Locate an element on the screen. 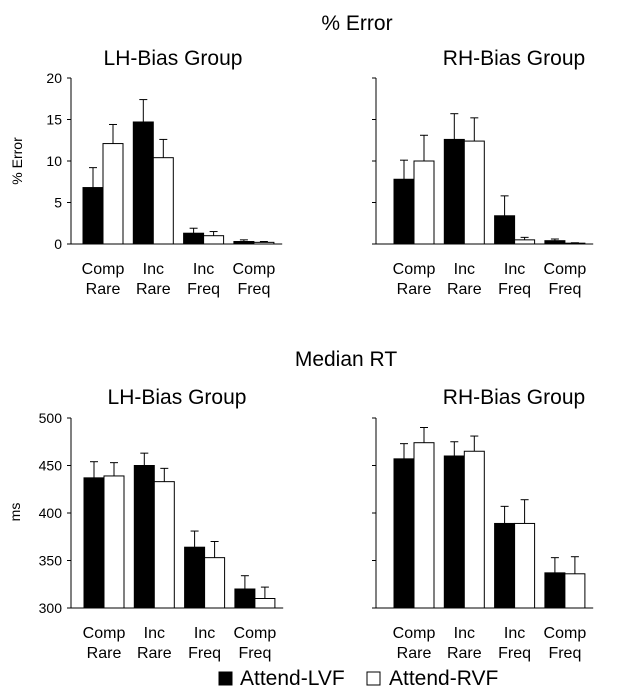 Image resolution: width=641 pixels, height=694 pixels. rt-section-title: Median RT is located at coordinates (346, 359).